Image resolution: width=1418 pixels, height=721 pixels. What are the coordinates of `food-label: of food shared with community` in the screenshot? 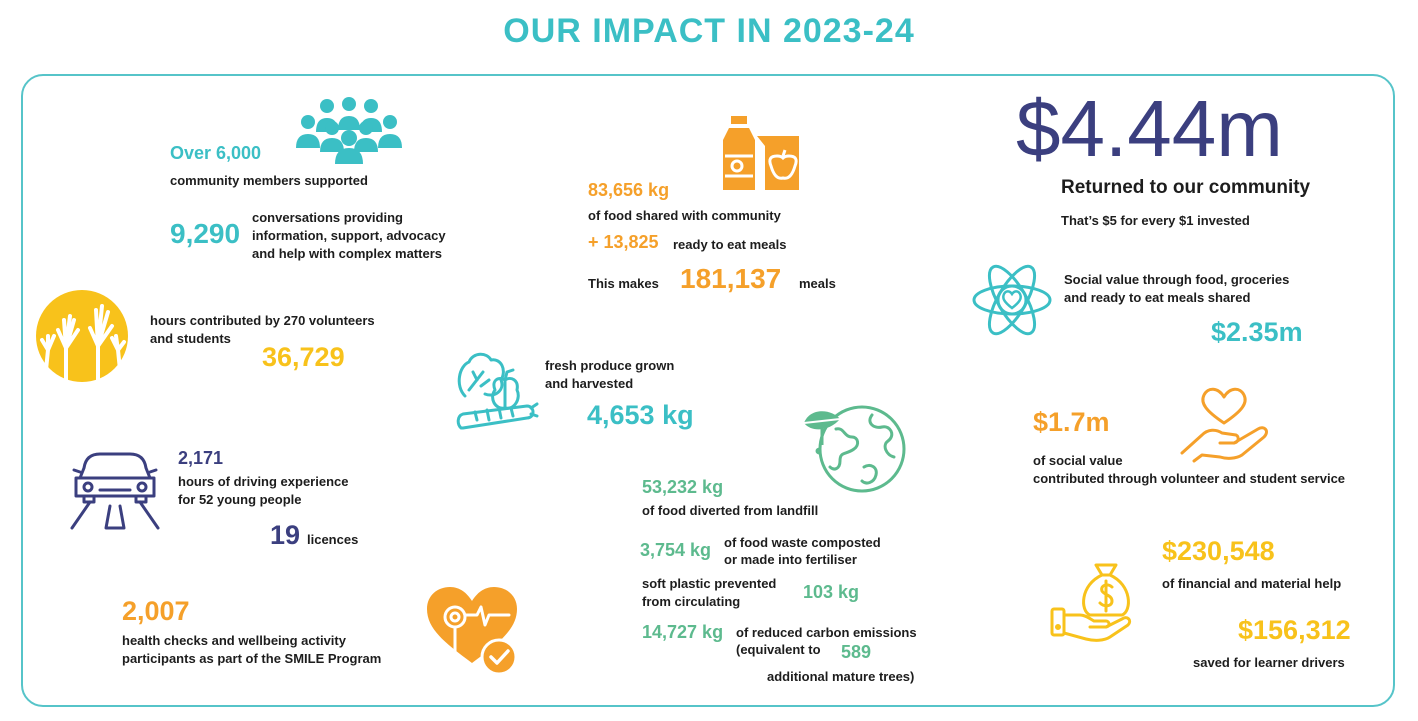 It's located at (684, 215).